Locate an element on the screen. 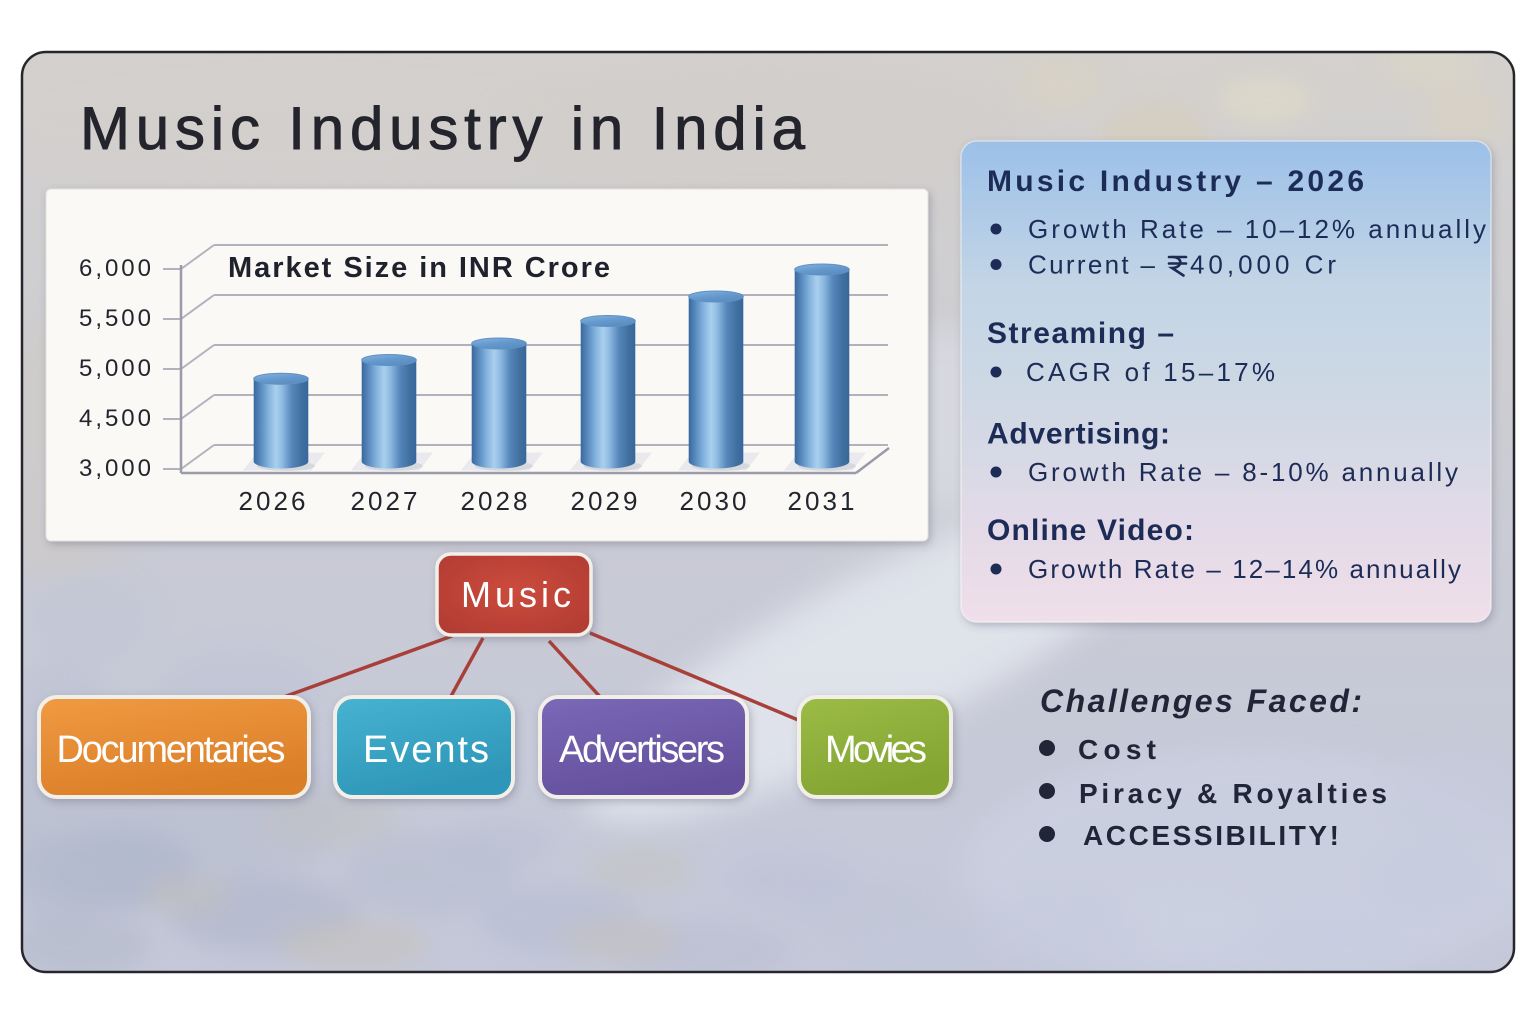 This screenshot has width=1536, height=1024. svg-text: 40,000 Cr is located at coordinates (1263, 265).